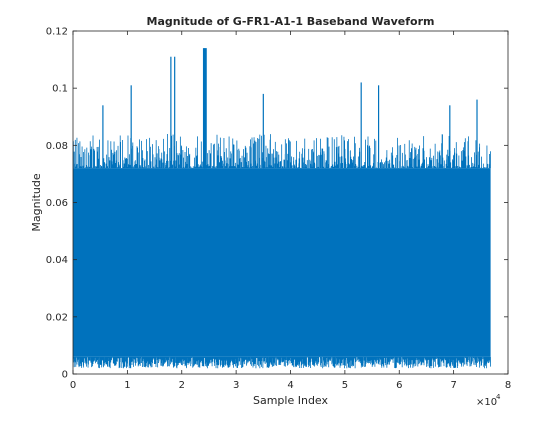 This screenshot has width=560, height=424. I want to click on y-tick-label: 0.12, so click(57, 32).